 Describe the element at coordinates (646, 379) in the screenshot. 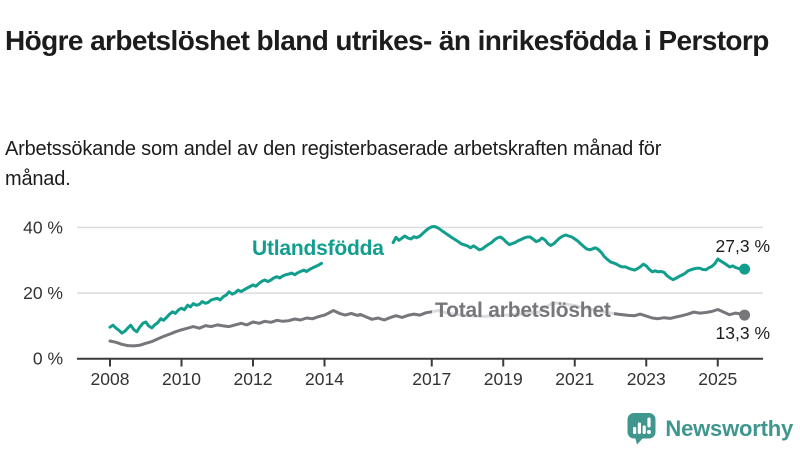

I see `x-tick-label-2023: 2023` at that location.